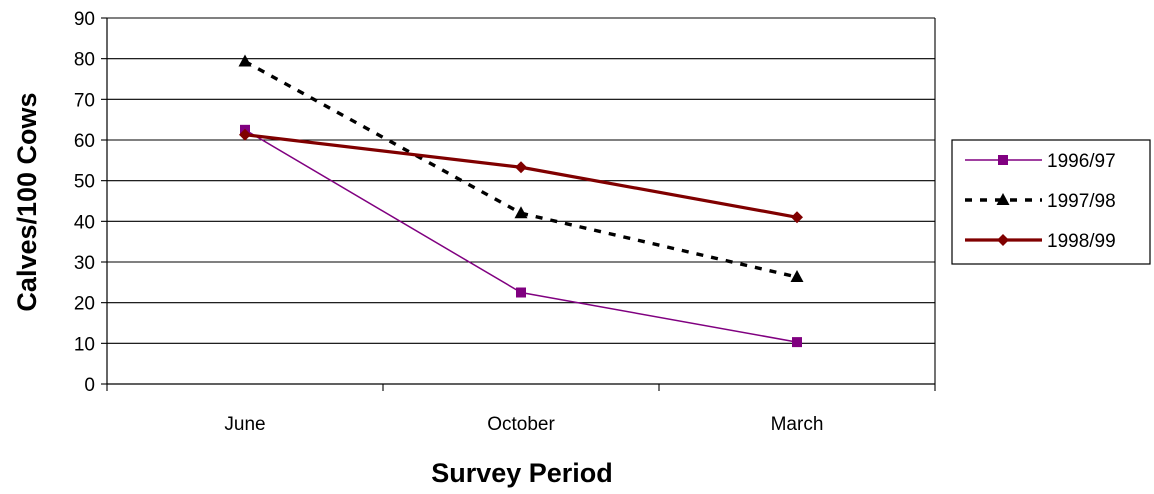  What do you see at coordinates (84, 60) in the screenshot?
I see `y-tick-label: 80` at bounding box center [84, 60].